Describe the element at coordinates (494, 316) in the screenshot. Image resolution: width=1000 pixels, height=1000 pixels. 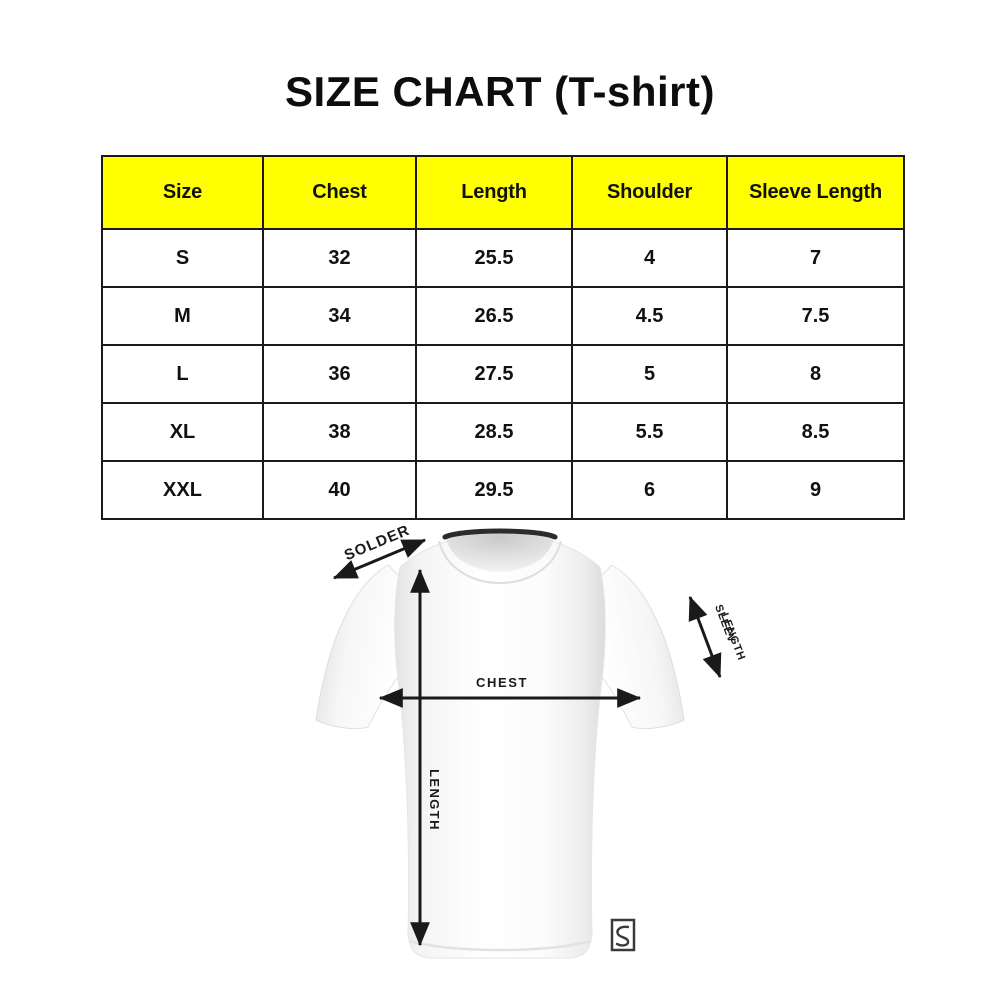
I see `cell-length: 26.5` at that location.